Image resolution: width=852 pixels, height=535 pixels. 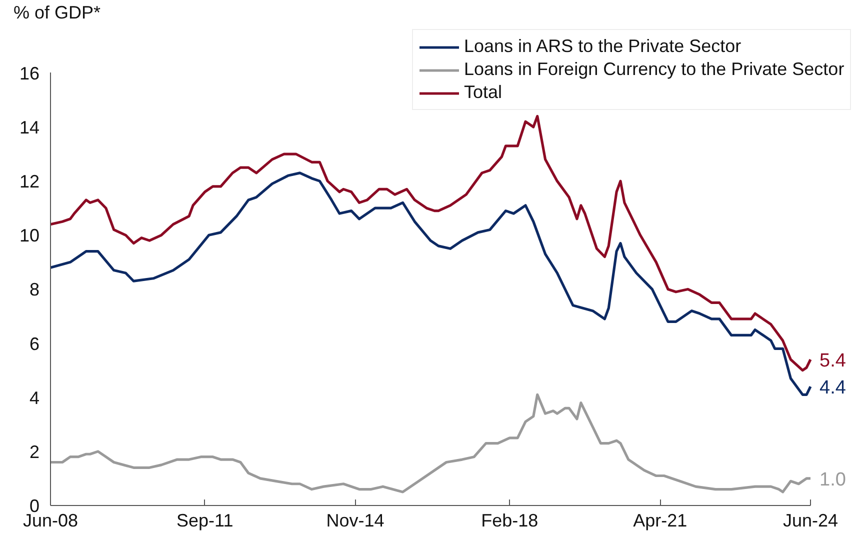 I want to click on legend-label: Total, so click(x=483, y=92).